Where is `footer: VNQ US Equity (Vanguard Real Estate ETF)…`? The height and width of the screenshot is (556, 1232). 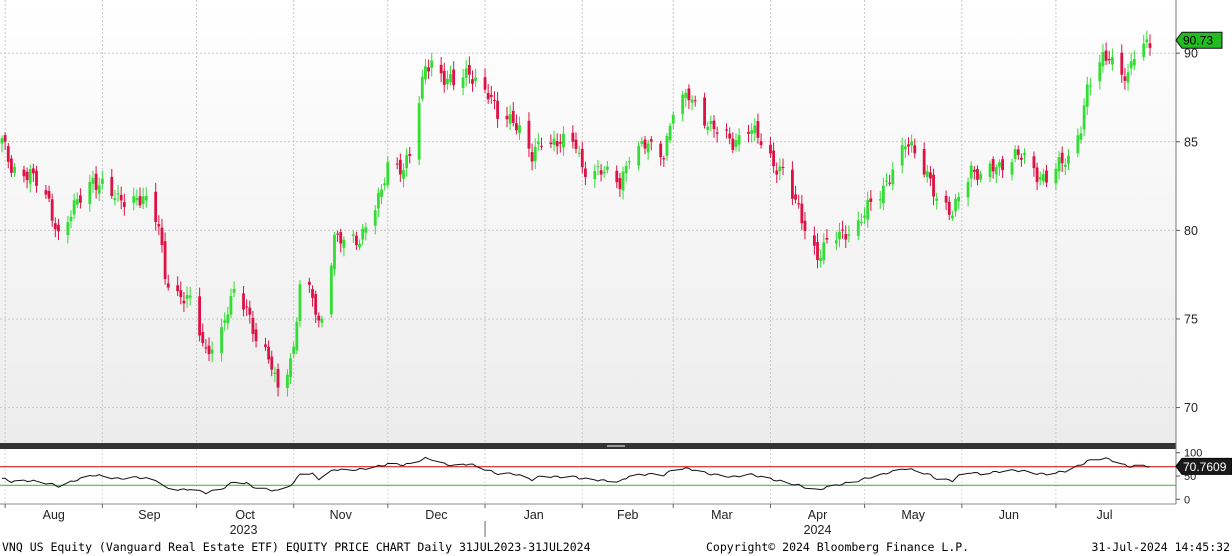
footer: VNQ US Equity (Vanguard Real Estate ETF)… is located at coordinates (616, 547).